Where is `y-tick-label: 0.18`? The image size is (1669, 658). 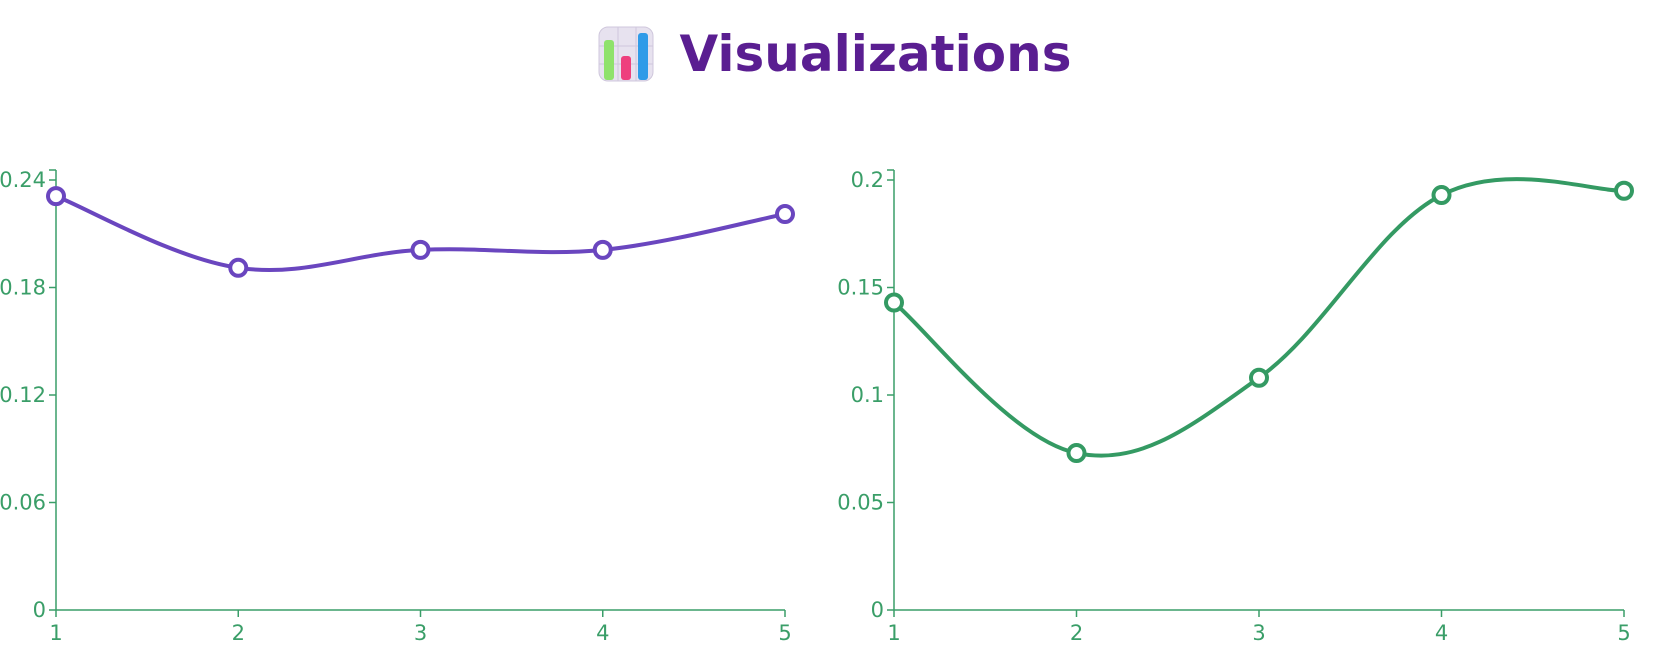 y-tick-label: 0.18 is located at coordinates (23, 288).